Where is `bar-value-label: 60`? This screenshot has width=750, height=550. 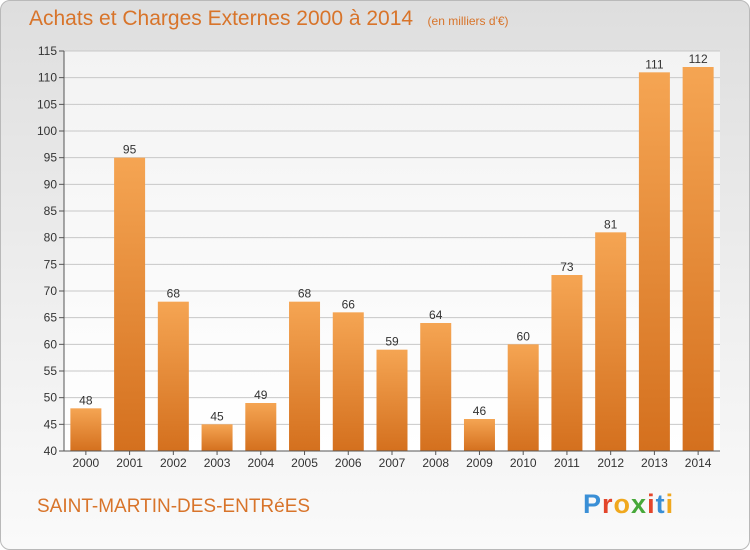 bar-value-label: 60 is located at coordinates (524, 336).